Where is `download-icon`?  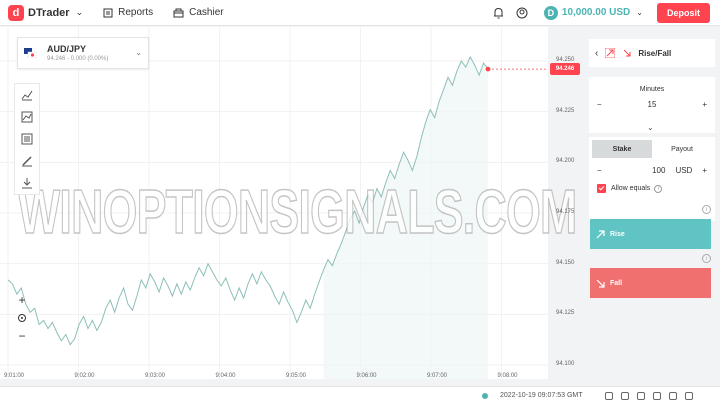 download-icon is located at coordinates (27, 183).